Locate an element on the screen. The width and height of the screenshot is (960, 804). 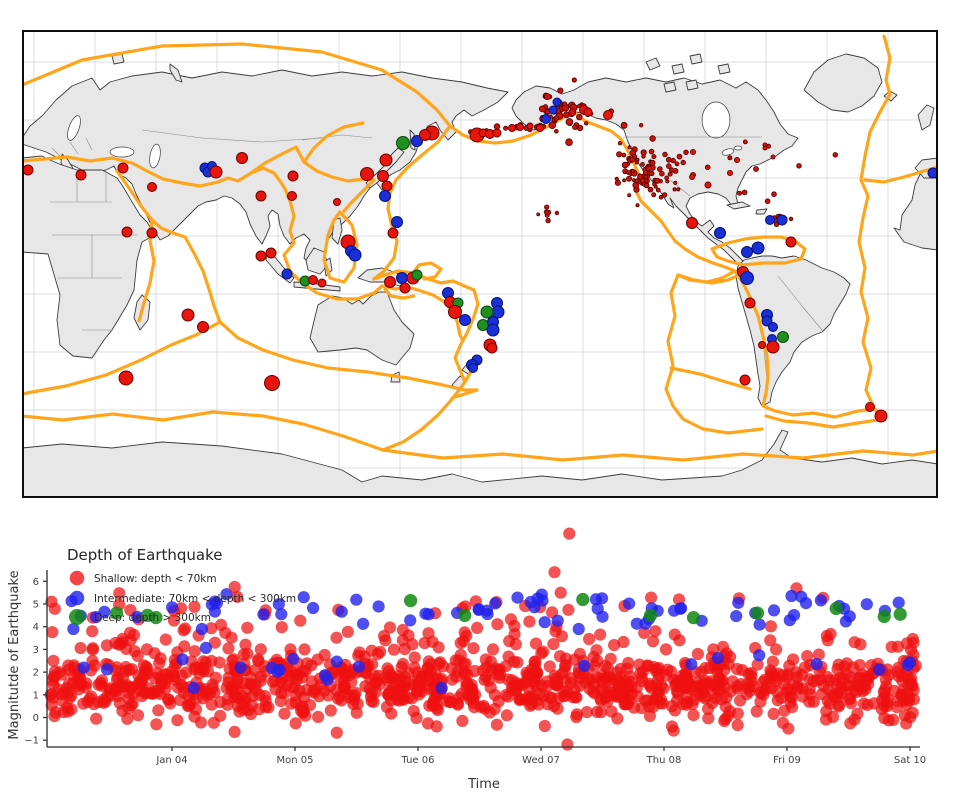
map-lakes is located at coordinates (405, 135).